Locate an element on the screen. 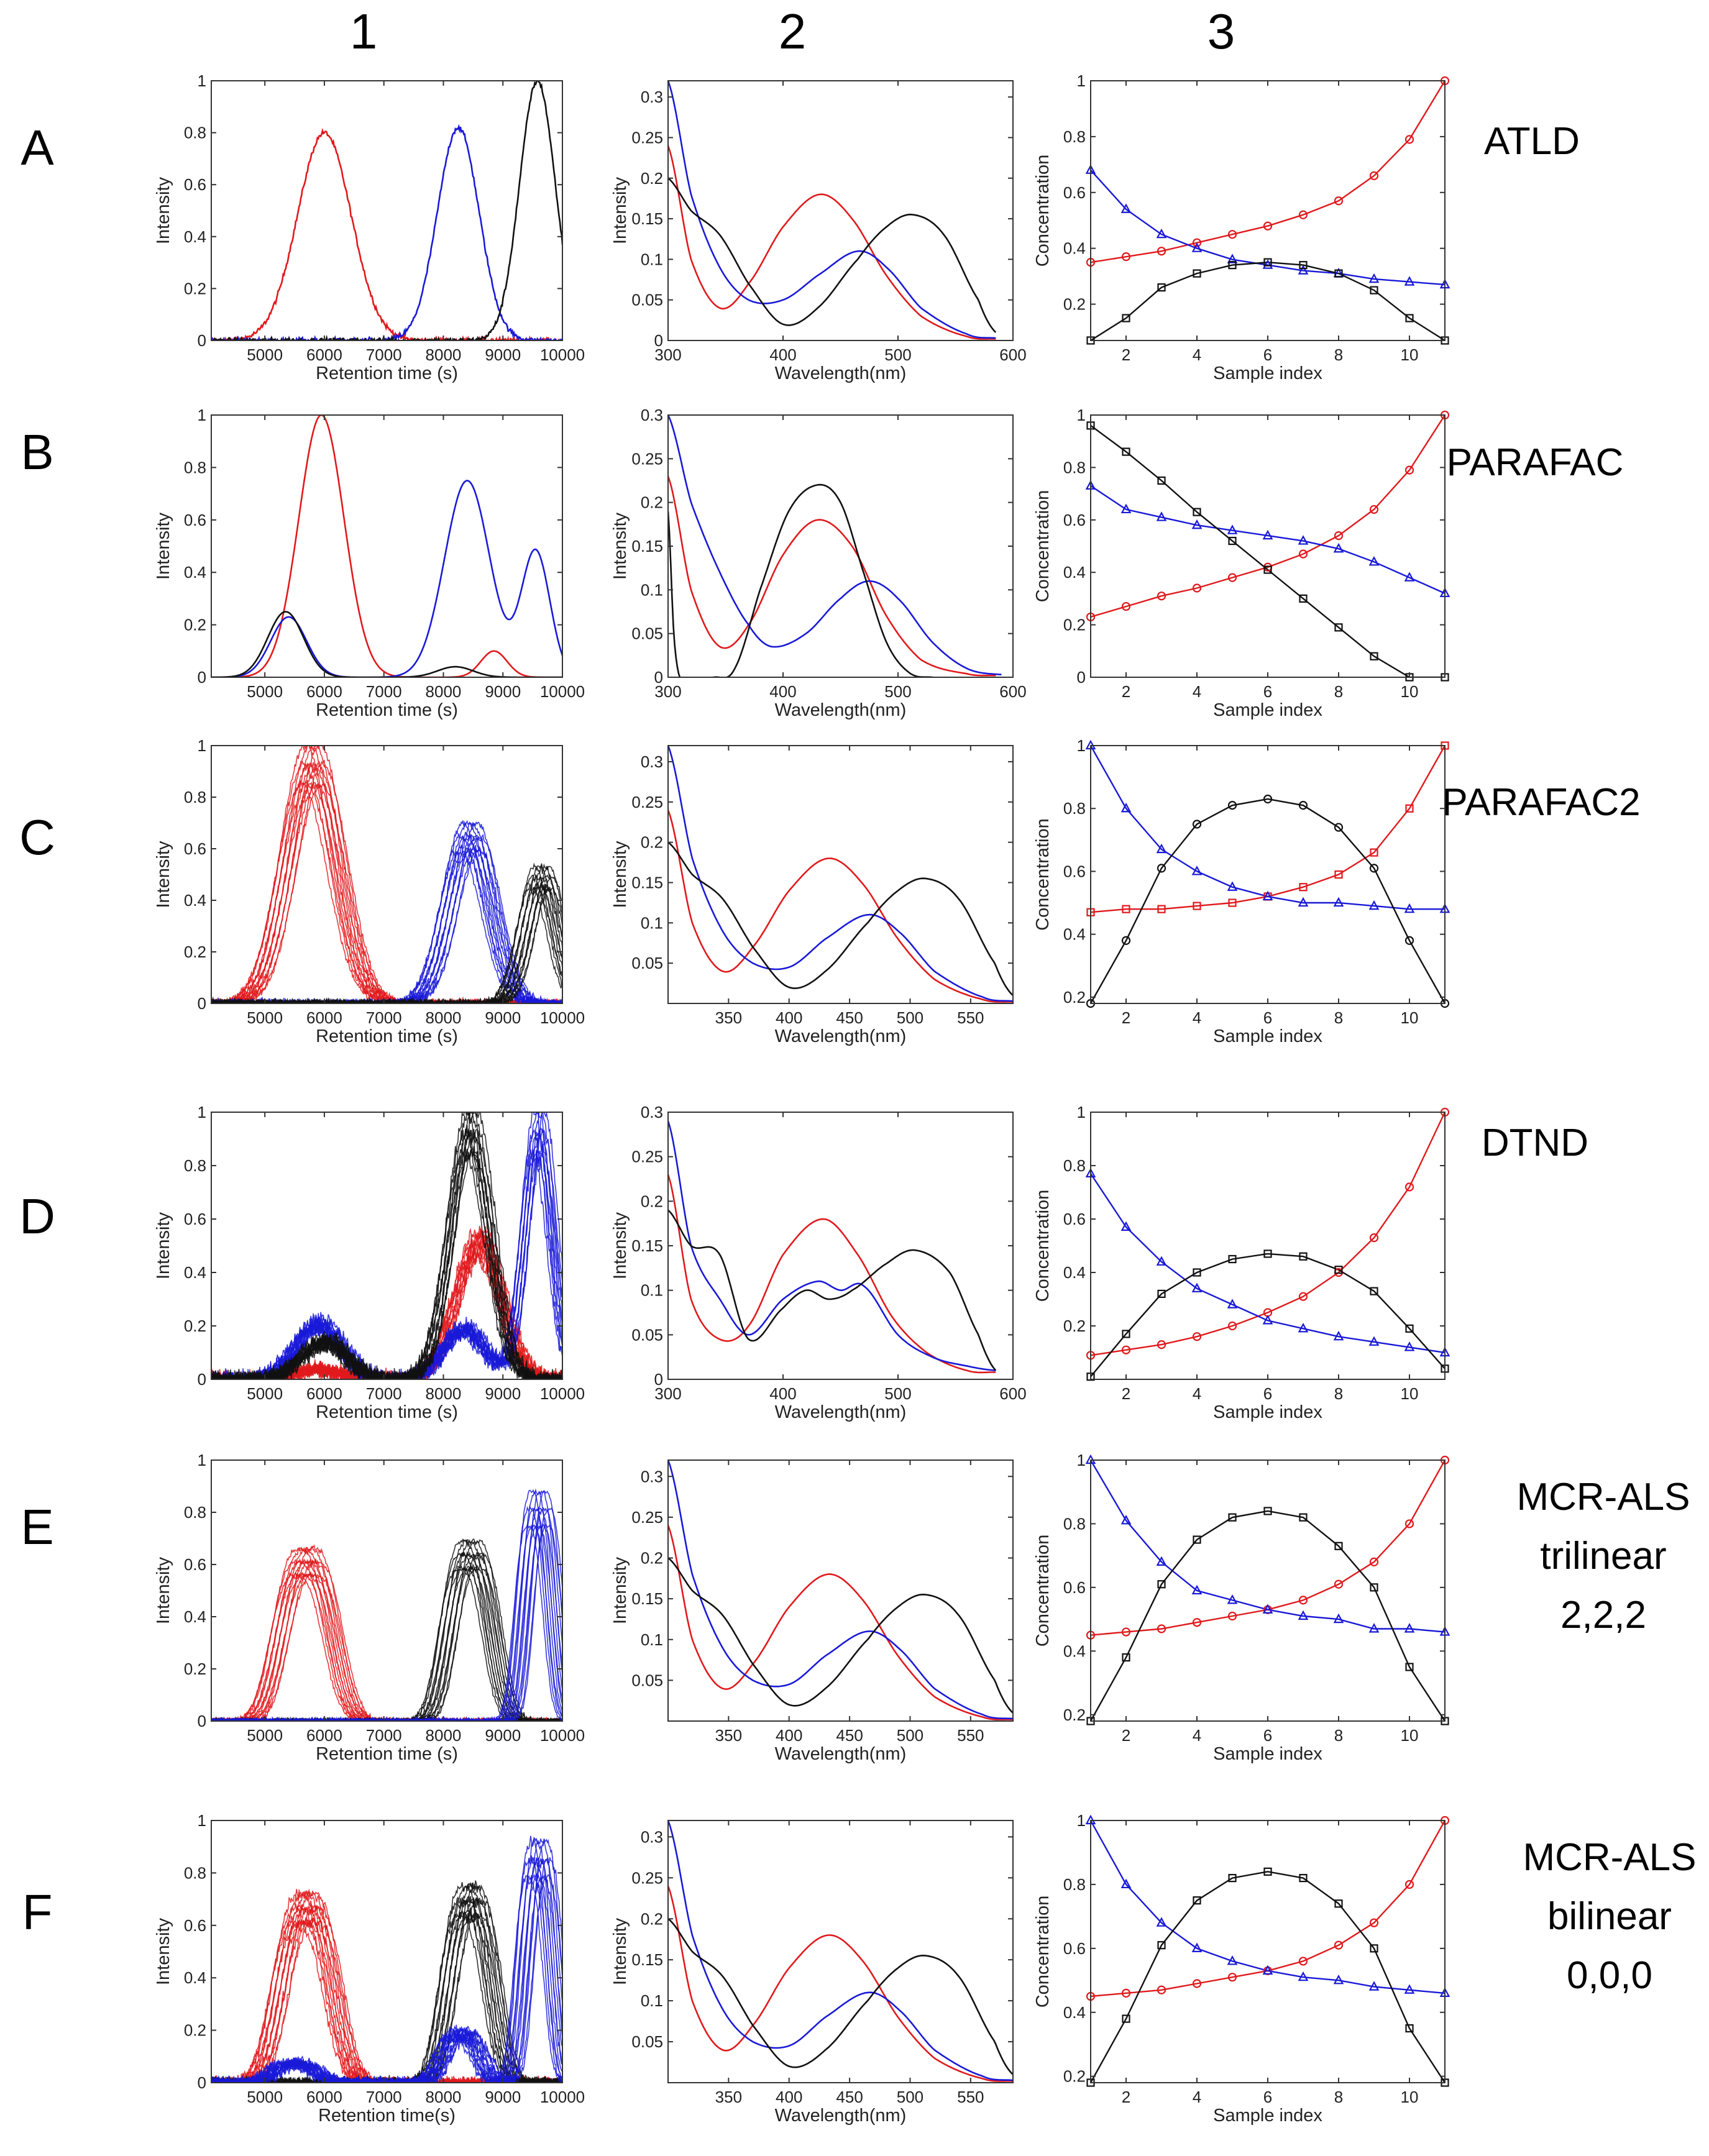  y-tick-label: 0.25 is located at coordinates (647, 1517).